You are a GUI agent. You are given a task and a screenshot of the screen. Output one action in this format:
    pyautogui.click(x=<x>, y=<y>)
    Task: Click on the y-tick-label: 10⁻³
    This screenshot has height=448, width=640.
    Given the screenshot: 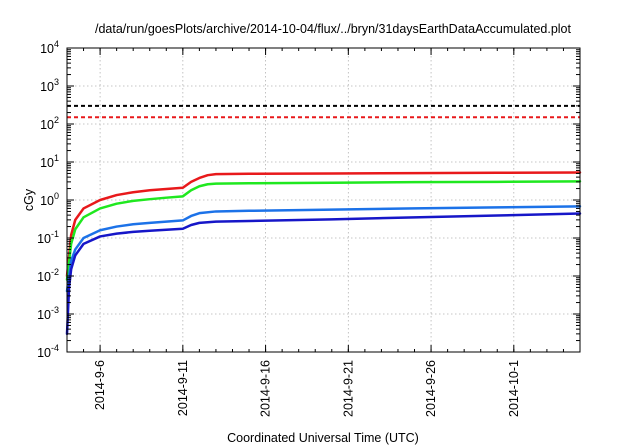 What is the action you would take?
    pyautogui.click(x=48, y=313)
    